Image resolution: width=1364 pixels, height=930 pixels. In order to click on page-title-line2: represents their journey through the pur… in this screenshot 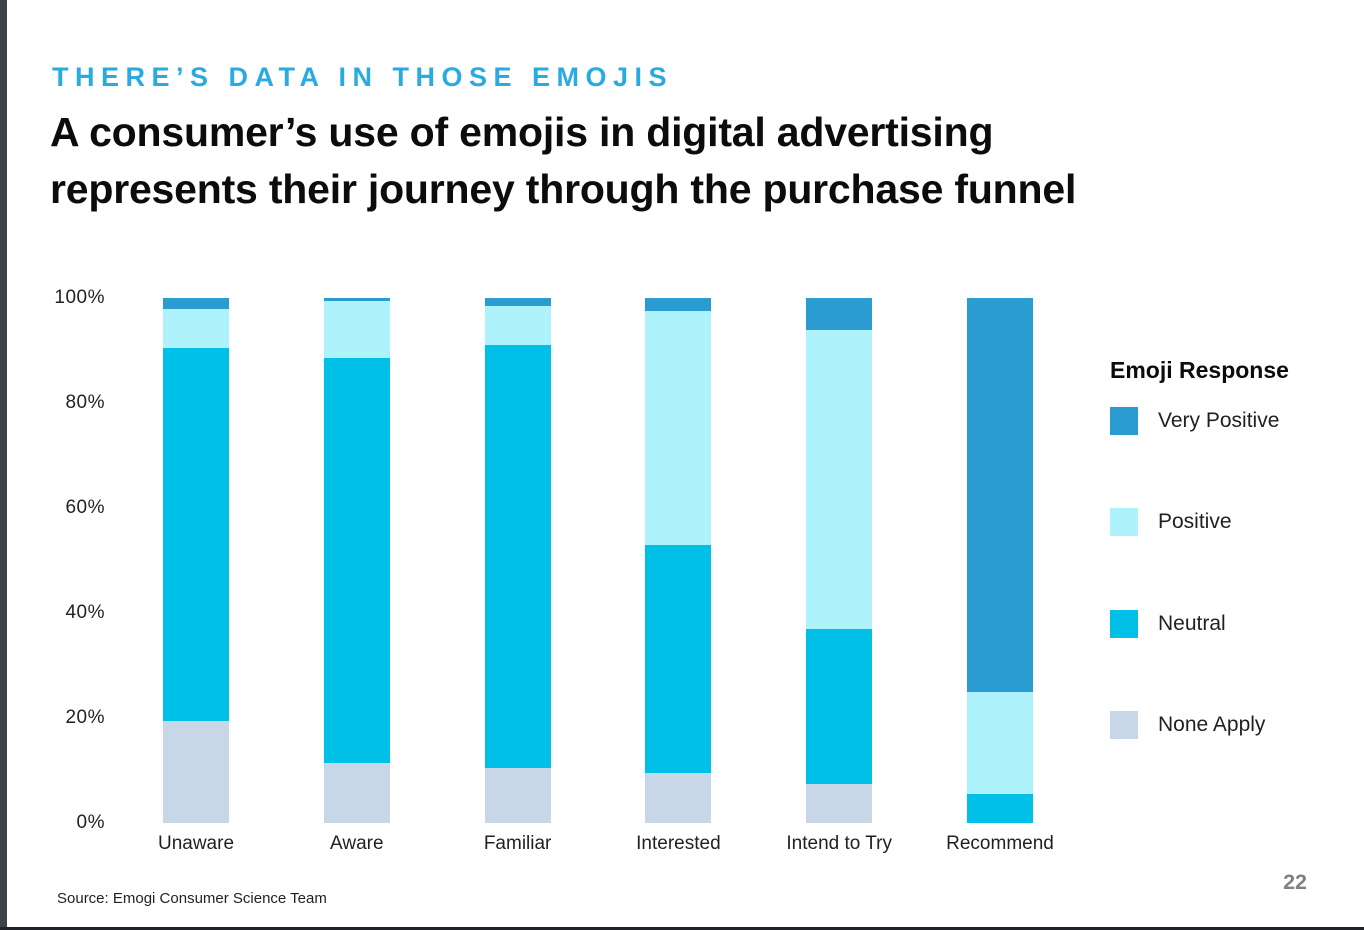, I will do `click(563, 189)`.